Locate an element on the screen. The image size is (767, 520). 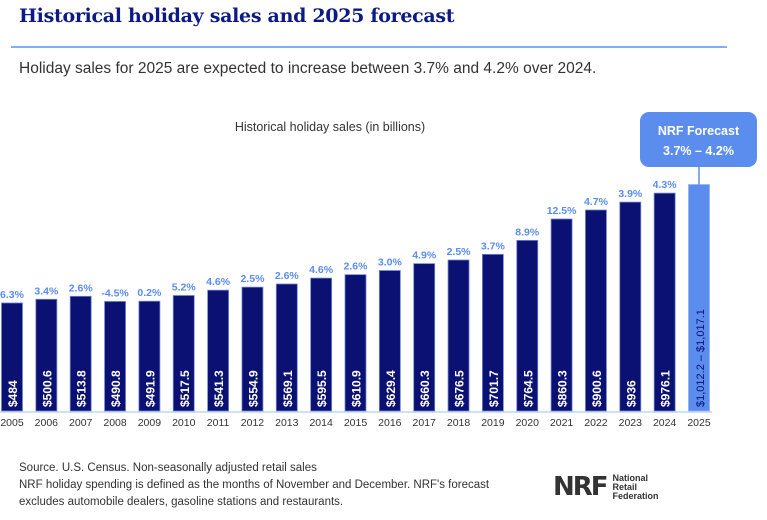
bar-value-label: $595.5 is located at coordinates (322, 388).